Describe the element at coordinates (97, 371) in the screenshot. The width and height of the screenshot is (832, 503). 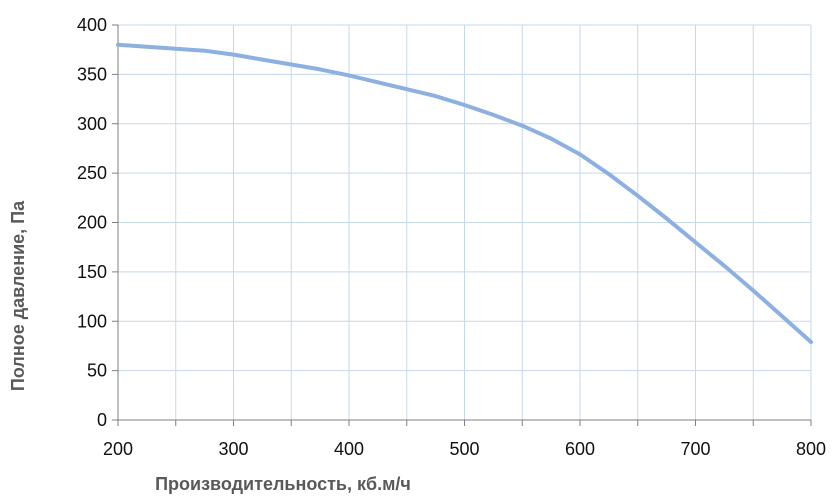
I see `y-tick-label: 50` at that location.